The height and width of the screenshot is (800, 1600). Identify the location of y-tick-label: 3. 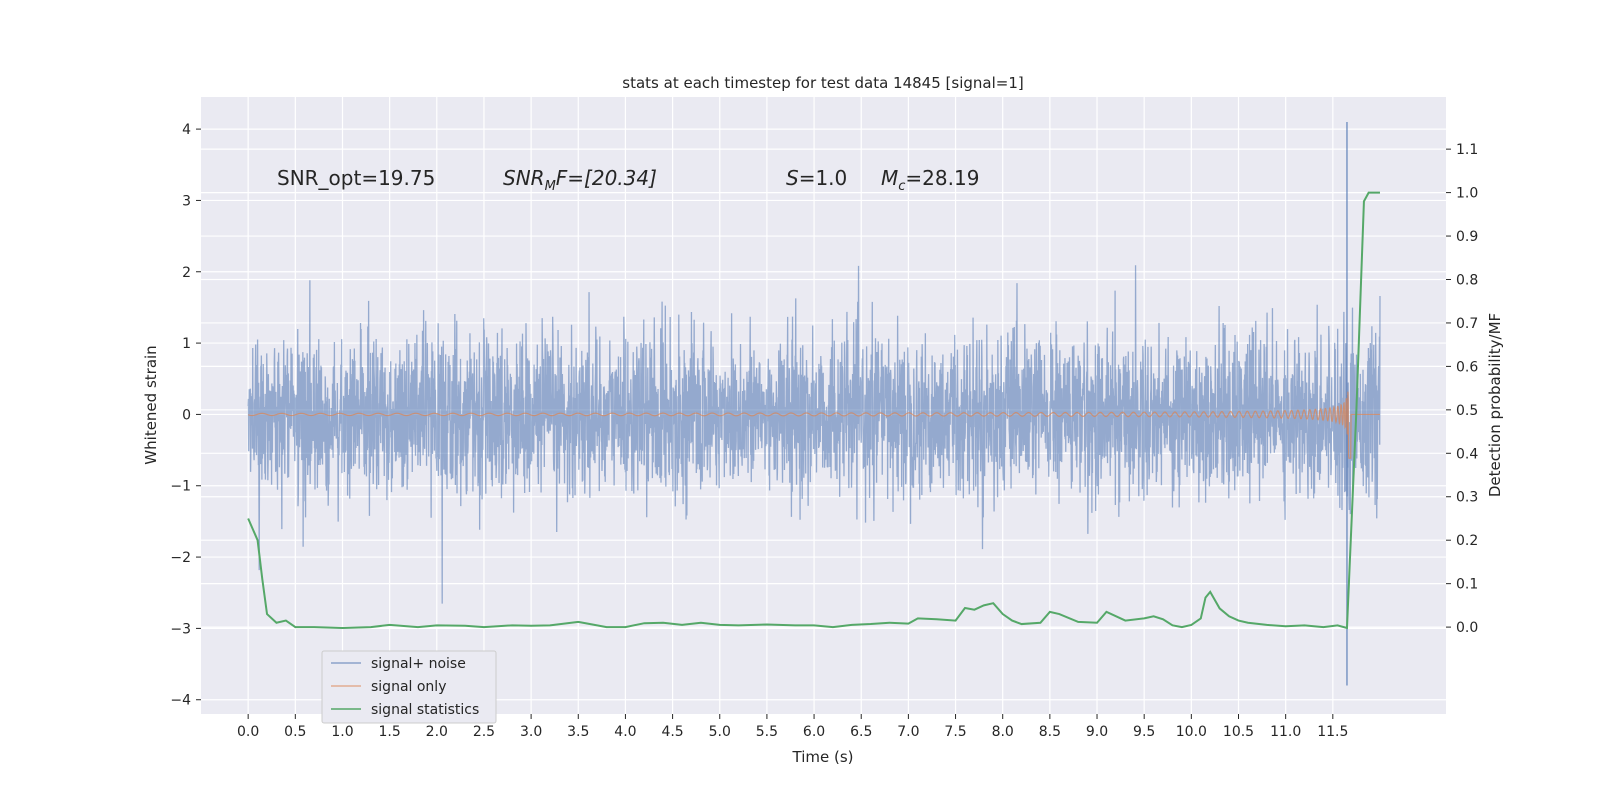
(186, 201).